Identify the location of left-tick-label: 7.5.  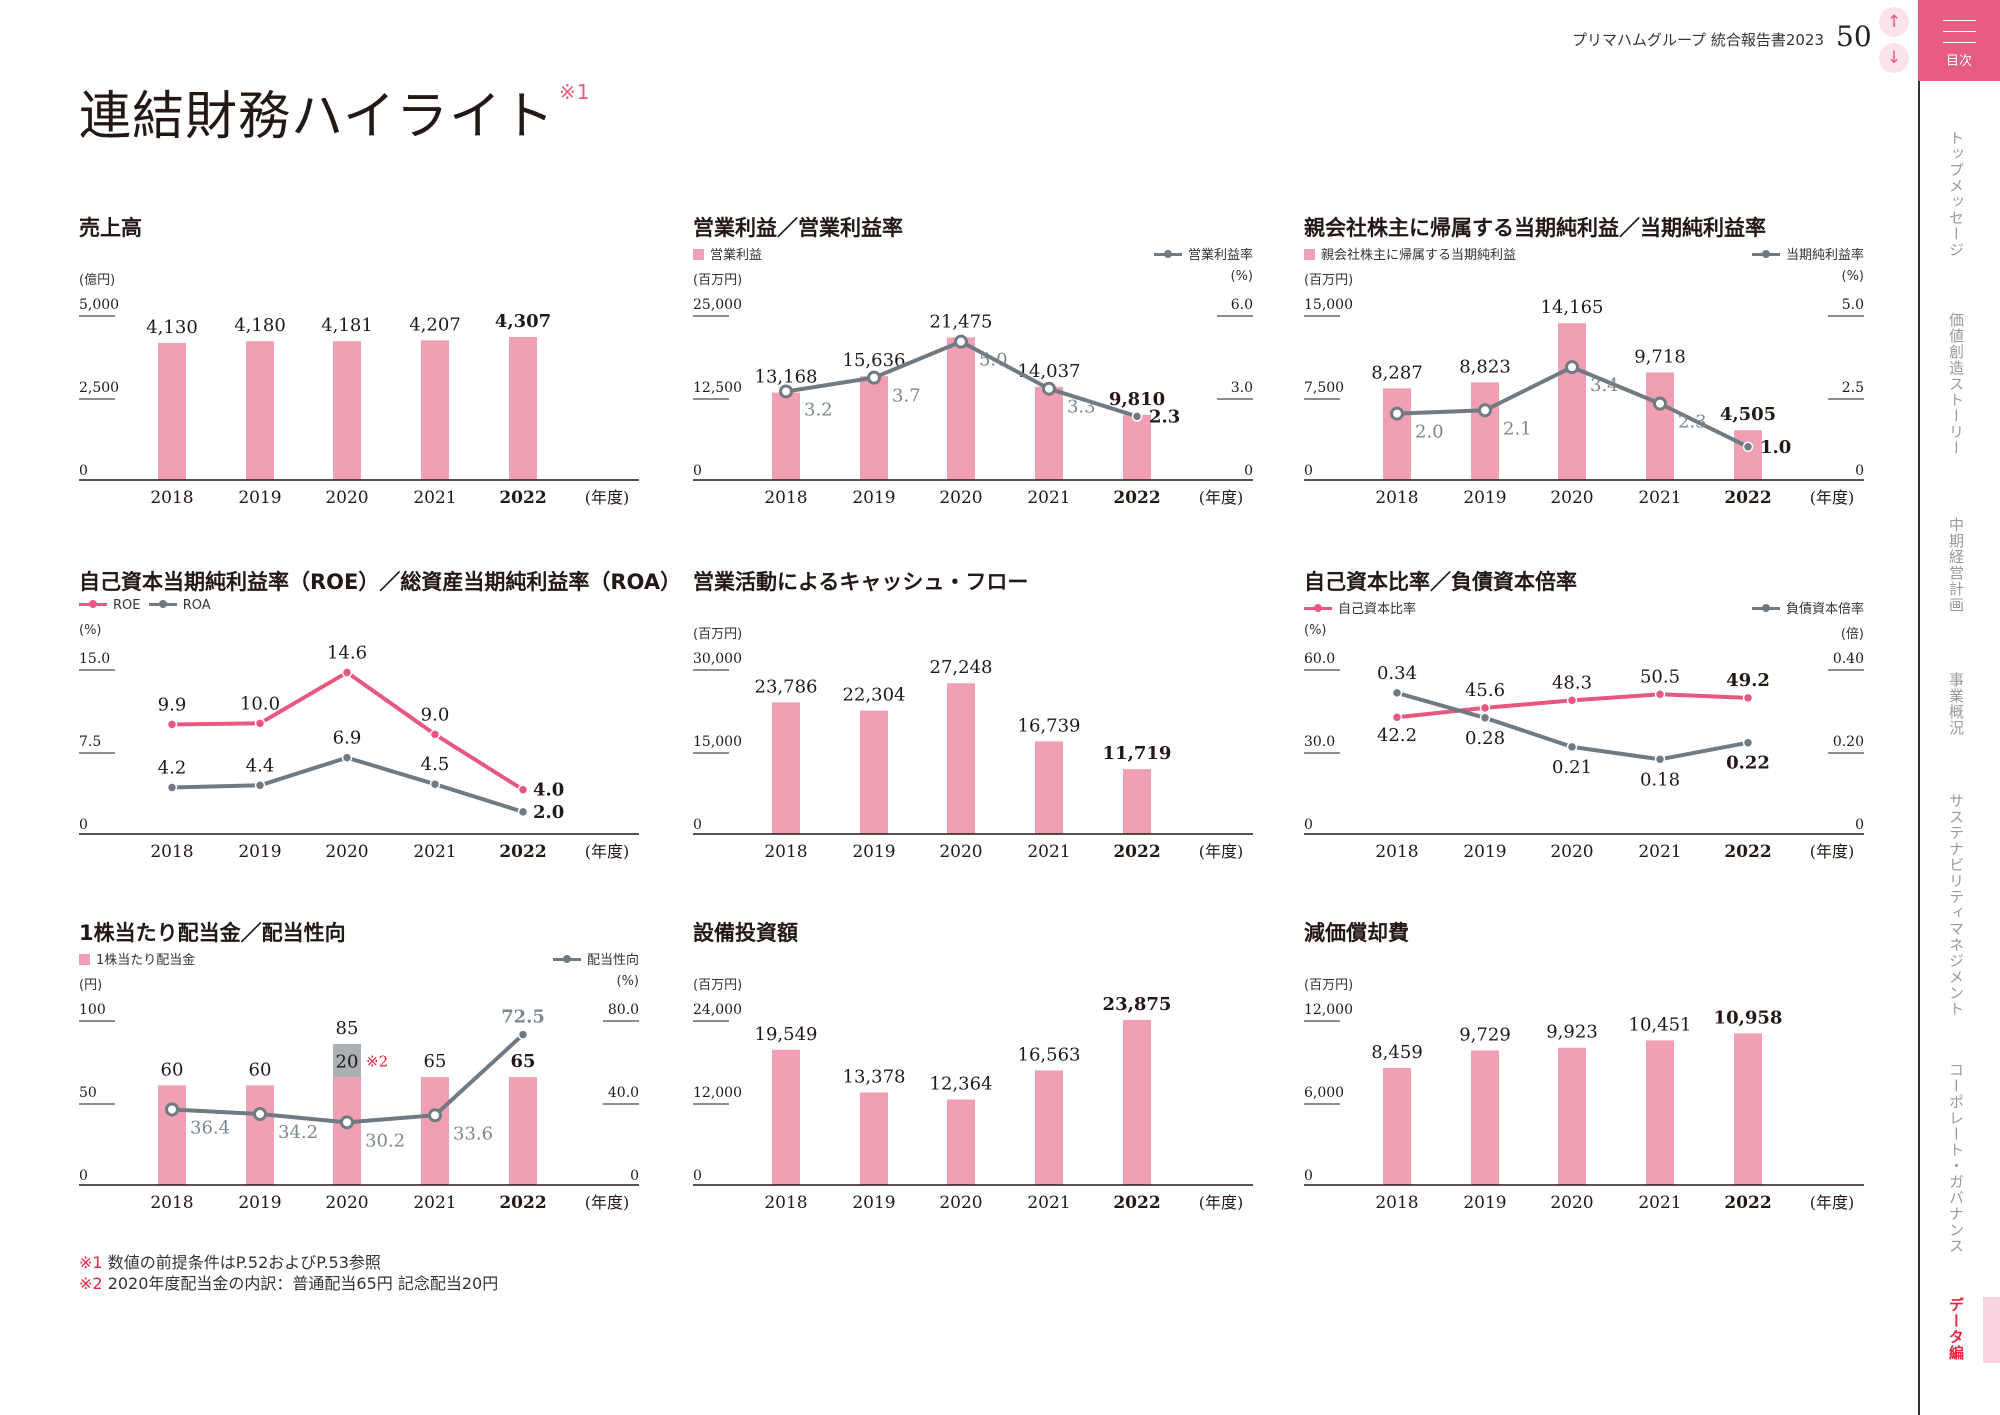
(90, 742).